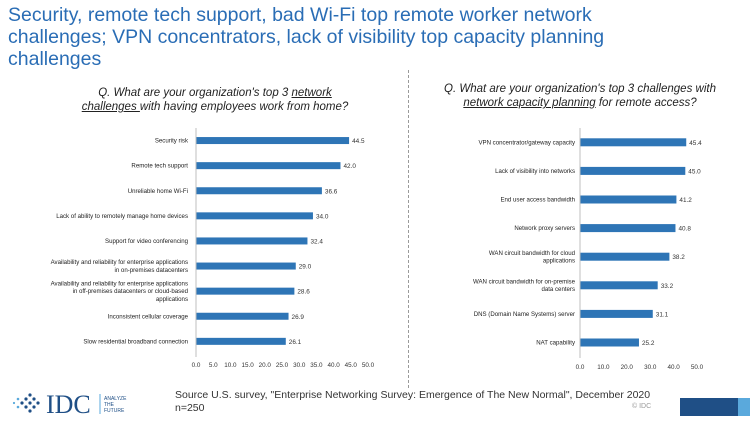  Describe the element at coordinates (695, 143) in the screenshot. I see `data-label: 45.4` at that location.